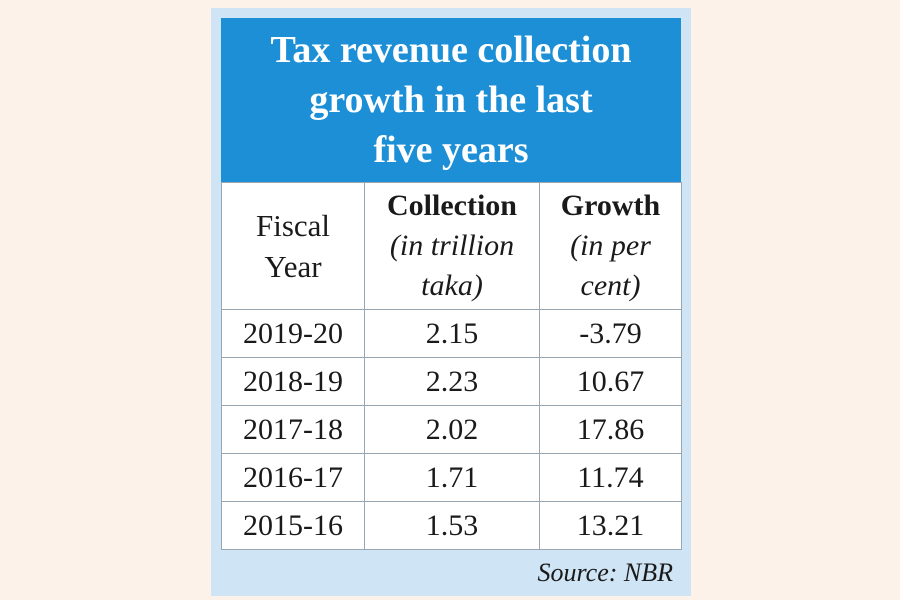 Image resolution: width=900 pixels, height=600 pixels. I want to click on header-growth-label: Growth, so click(610, 205).